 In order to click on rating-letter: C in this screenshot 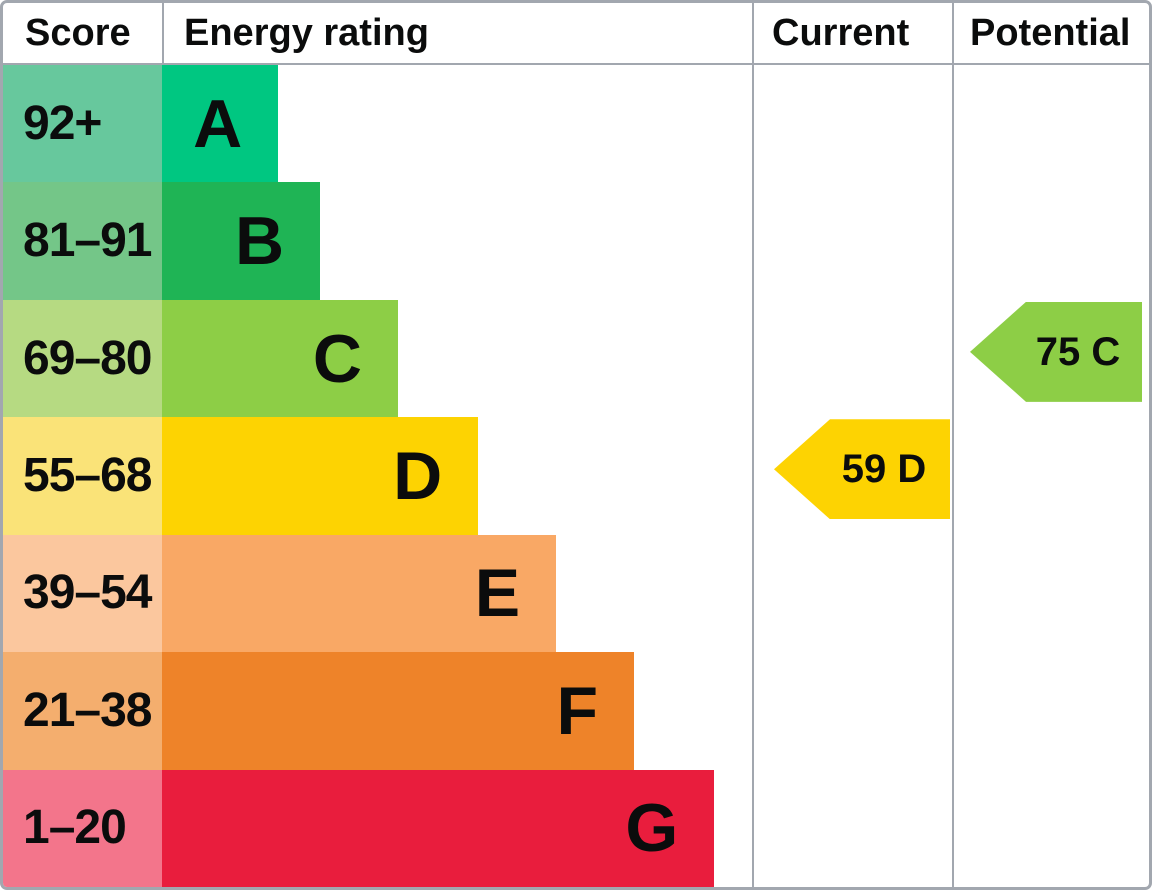, I will do `click(337, 358)`.